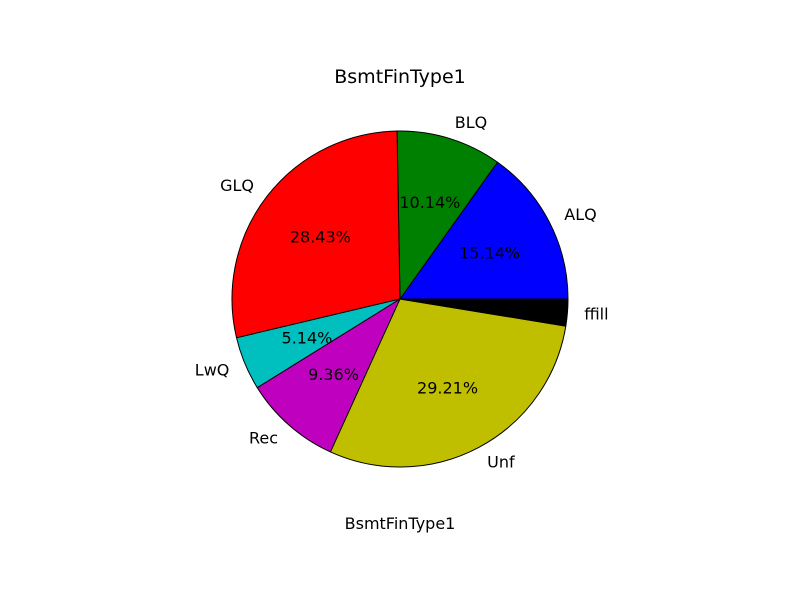  I want to click on pie-slice-unf, so click(448, 383).